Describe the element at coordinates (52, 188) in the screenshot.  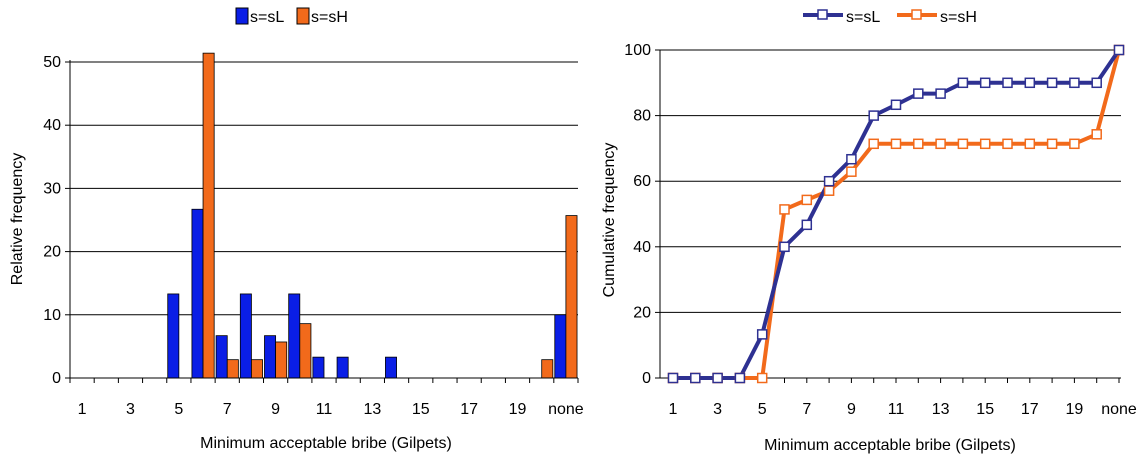
I see `bar-y-tick-label: 30` at that location.